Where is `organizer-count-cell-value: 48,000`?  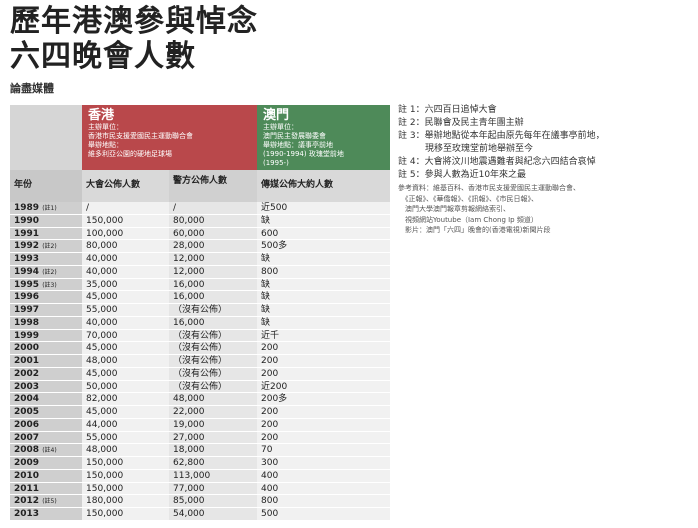 organizer-count-cell-value: 48,000 is located at coordinates (102, 450).